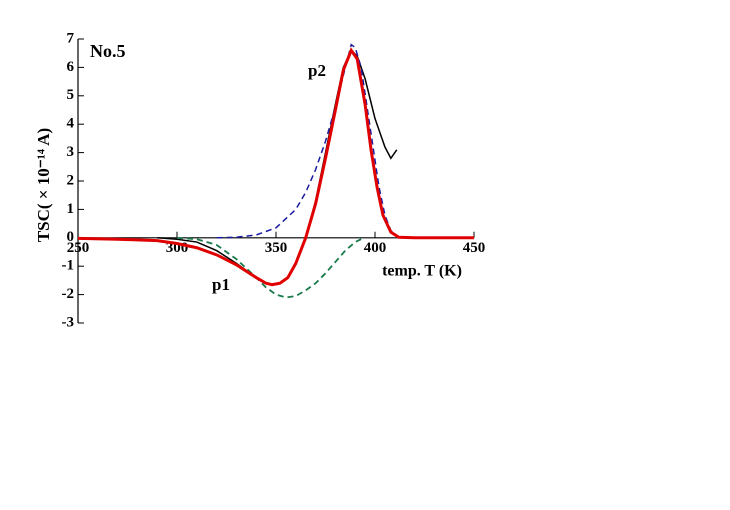 This screenshot has width=730, height=510. What do you see at coordinates (269, 267) in the screenshot?
I see `data-line` at bounding box center [269, 267].